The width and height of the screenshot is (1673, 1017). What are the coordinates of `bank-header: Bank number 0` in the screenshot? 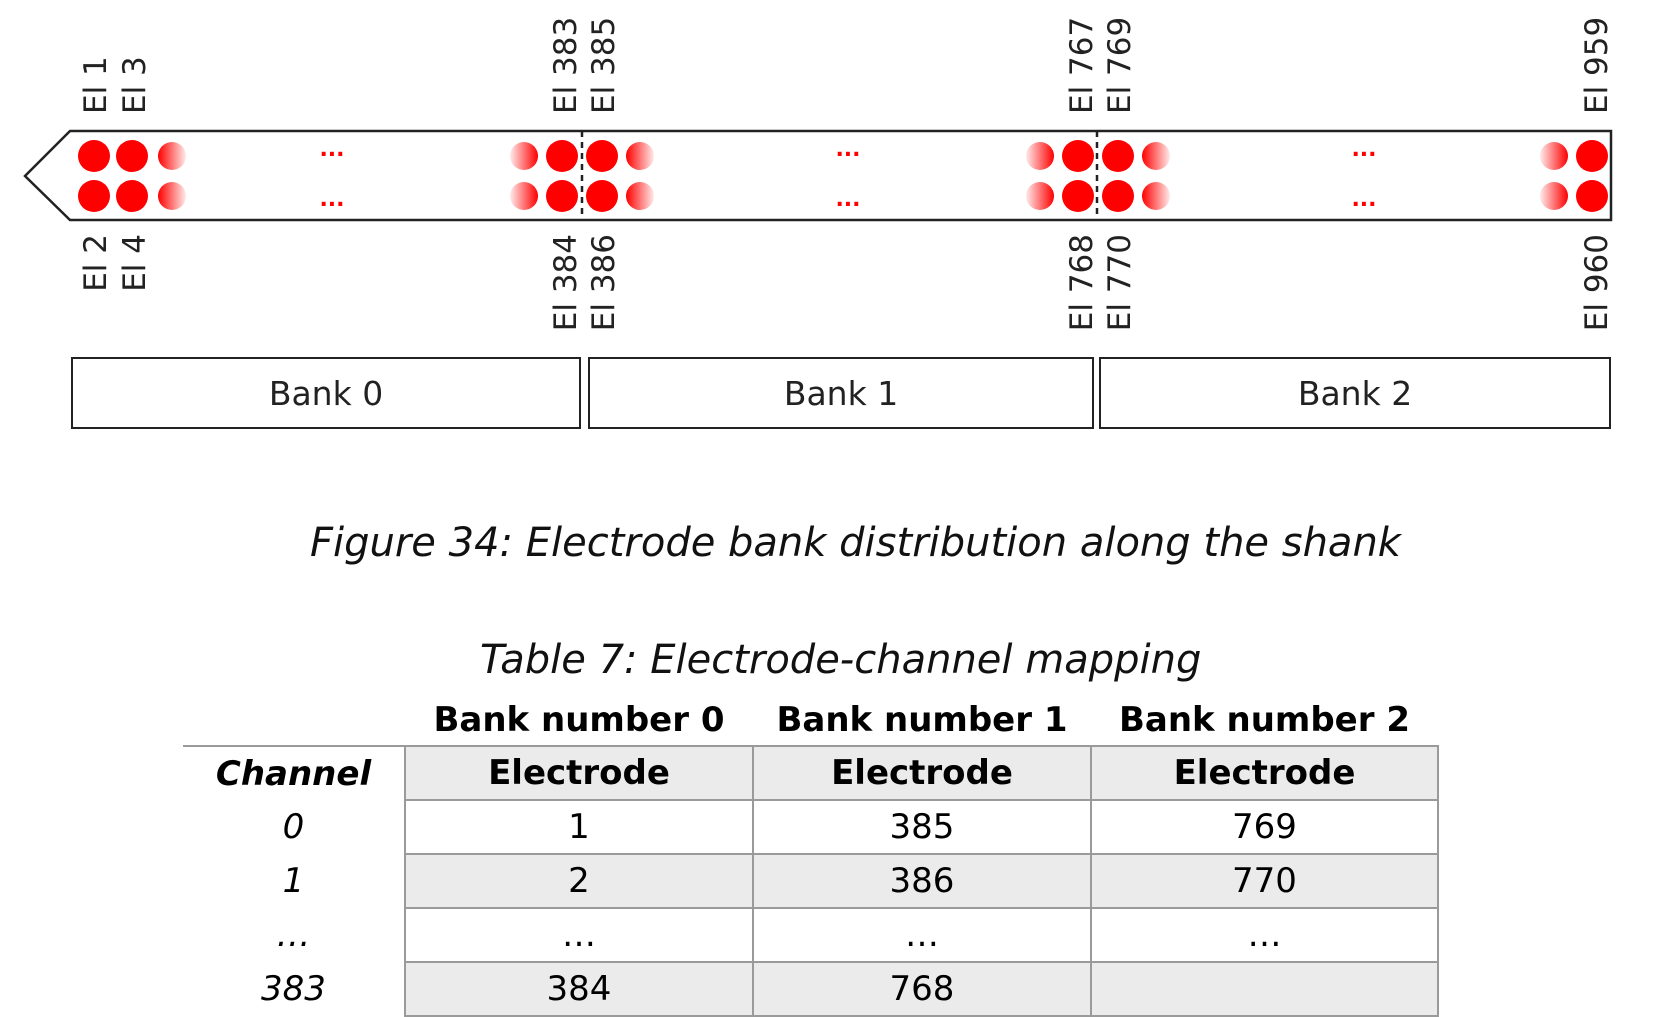 It's located at (579, 720).